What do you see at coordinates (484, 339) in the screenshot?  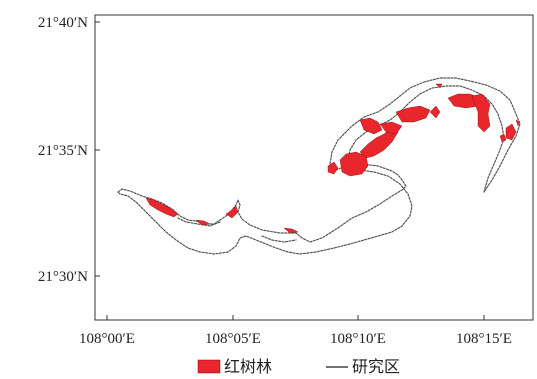 I see `x-tick-label: 108°15′E` at bounding box center [484, 339].